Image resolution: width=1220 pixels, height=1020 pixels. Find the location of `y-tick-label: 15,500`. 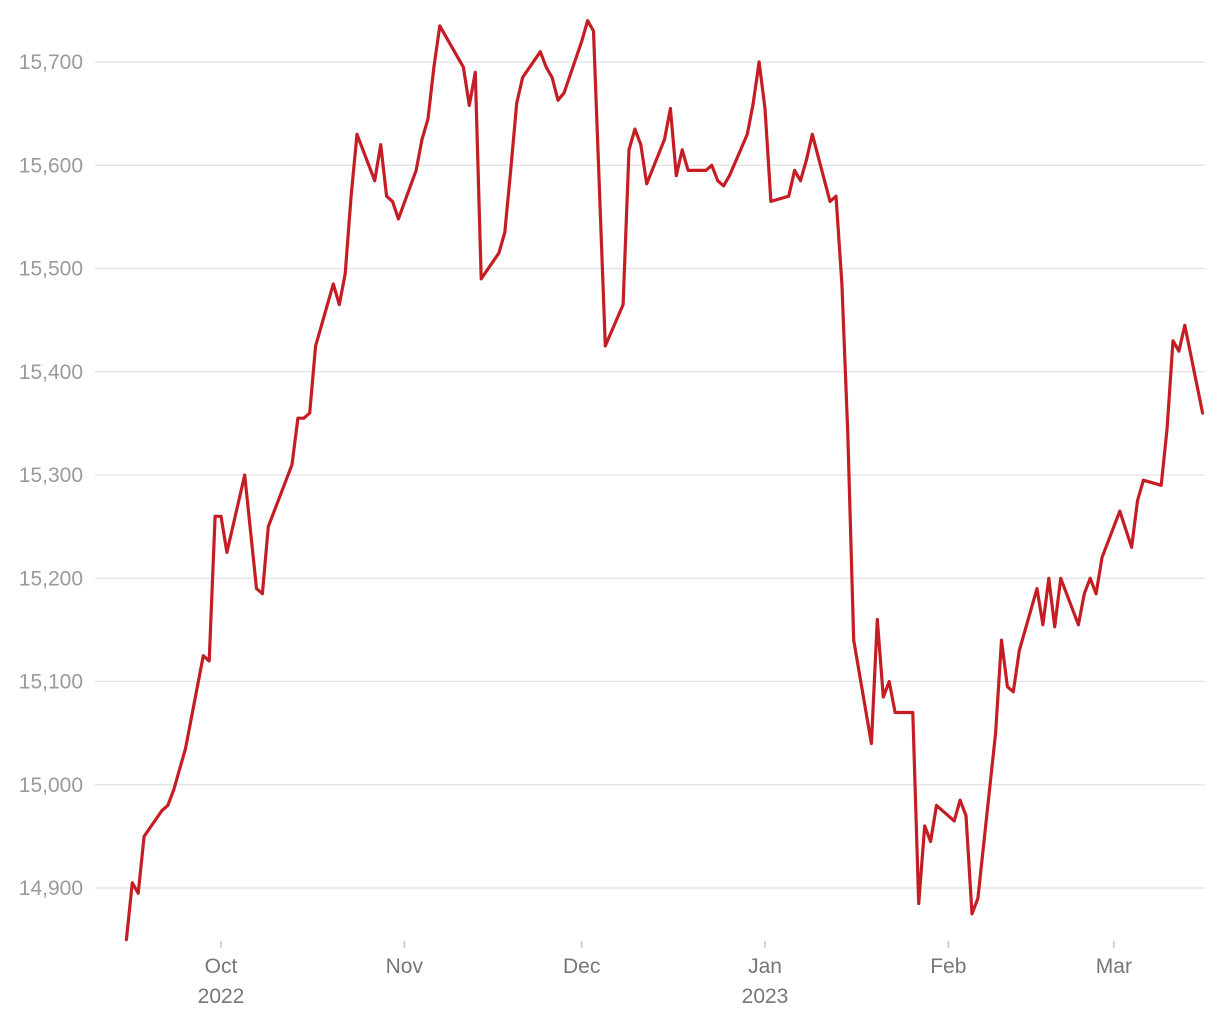

y-tick-label: 15,500 is located at coordinates (51, 269).